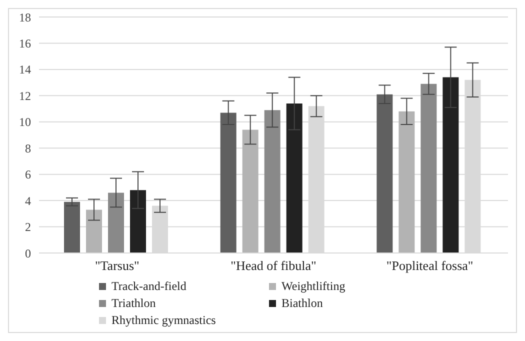 This screenshot has width=525, height=341. I want to click on y-tick-label: 14, so click(25, 69).